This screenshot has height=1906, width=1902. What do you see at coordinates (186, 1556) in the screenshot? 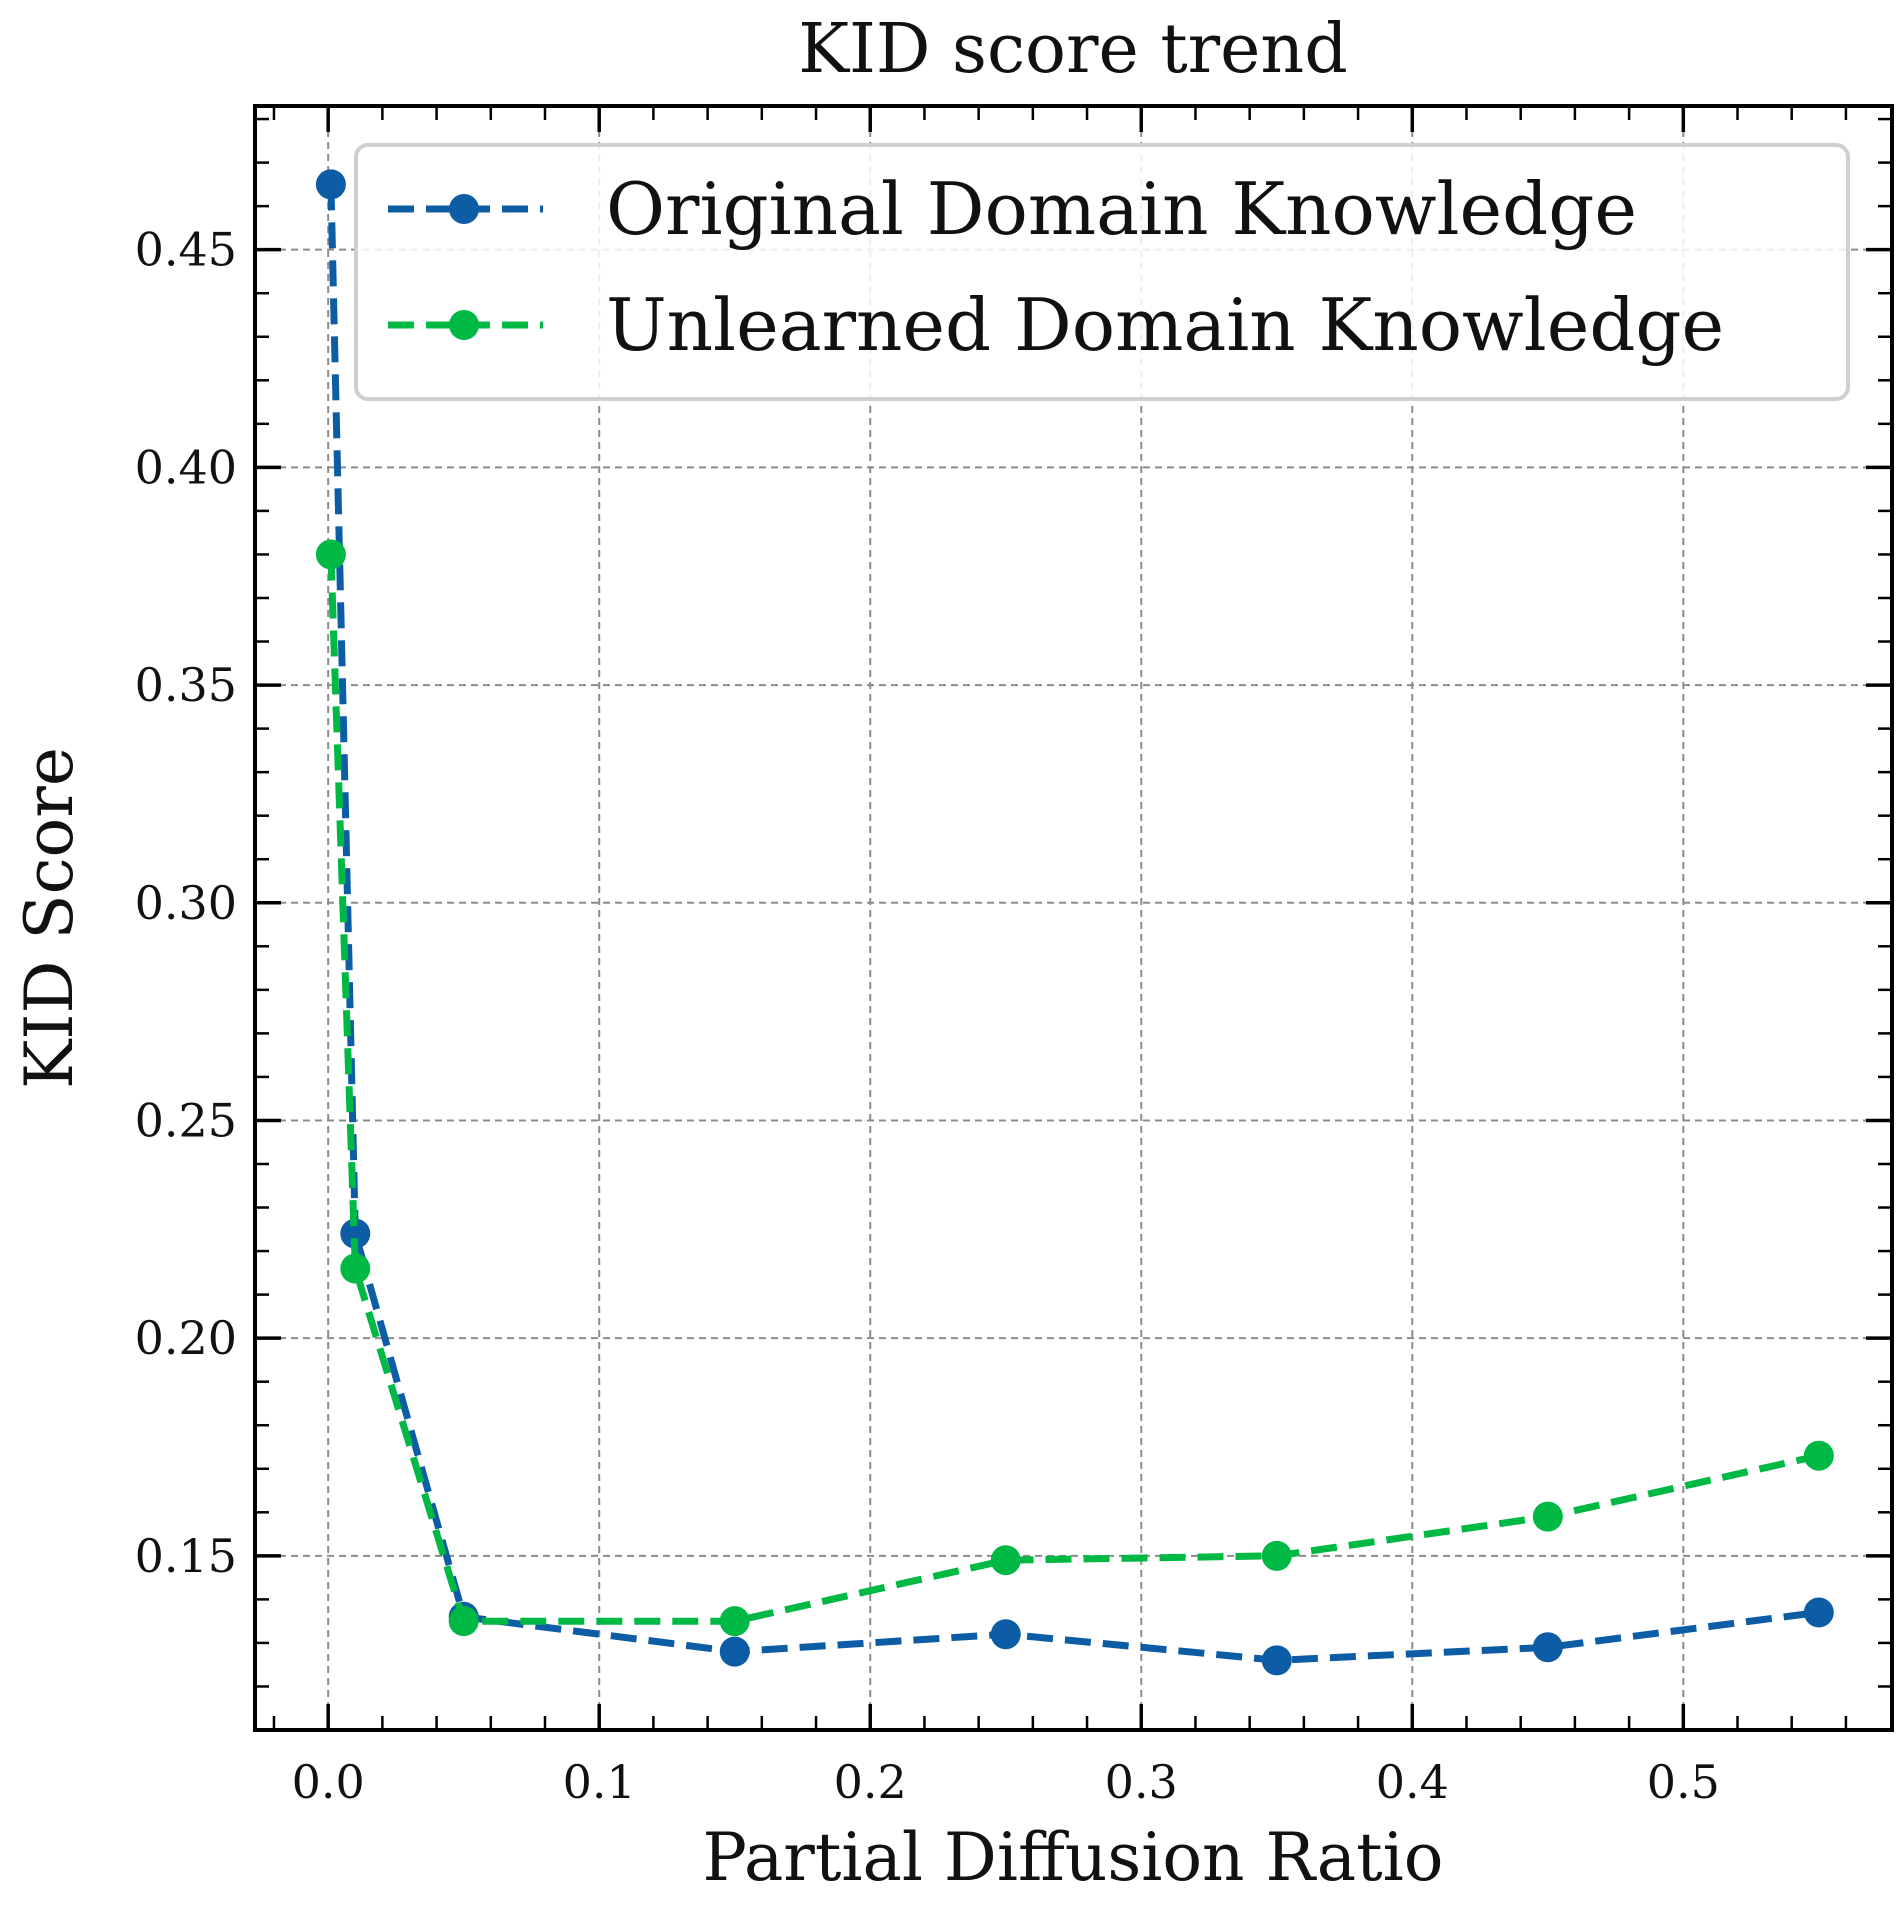
I see `y-tick-label: 0.15` at bounding box center [186, 1556].